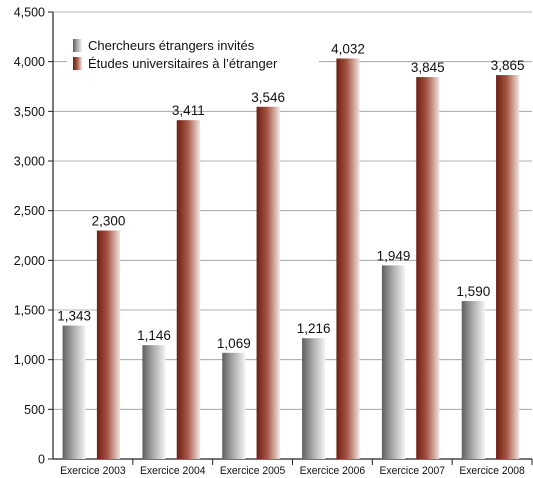  What do you see at coordinates (154, 335) in the screenshot?
I see `data-label: 1,146` at bounding box center [154, 335].